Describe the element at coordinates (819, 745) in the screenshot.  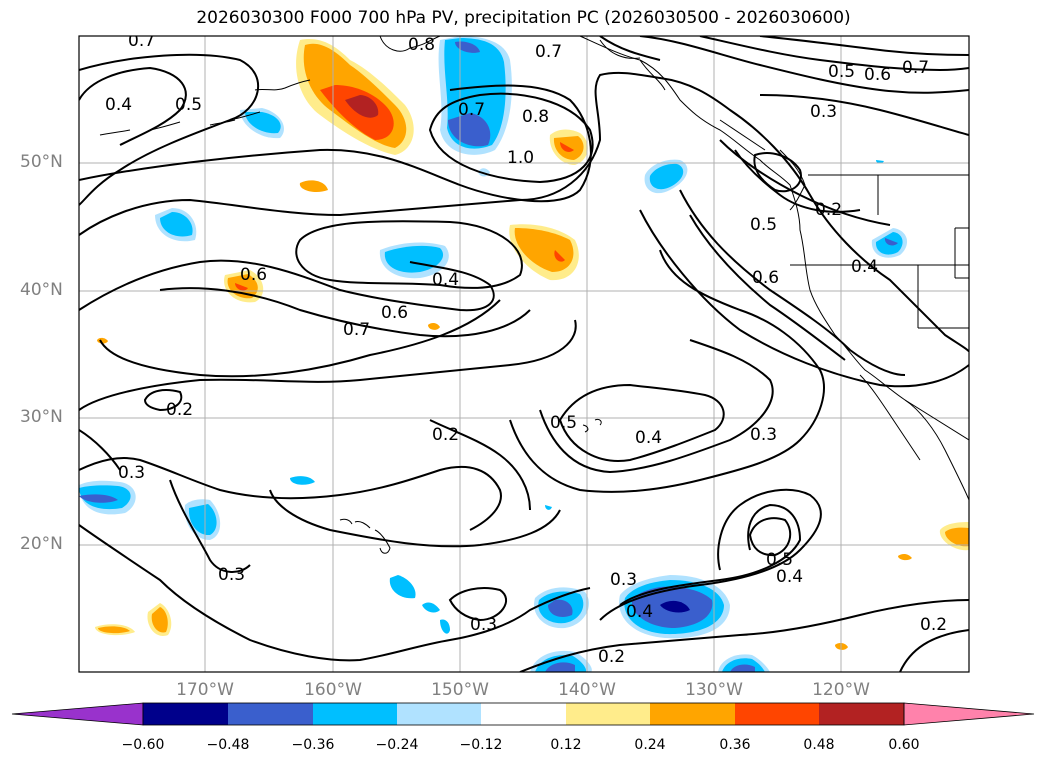
I see `colorbar-tick-label: 0.48` at that location.